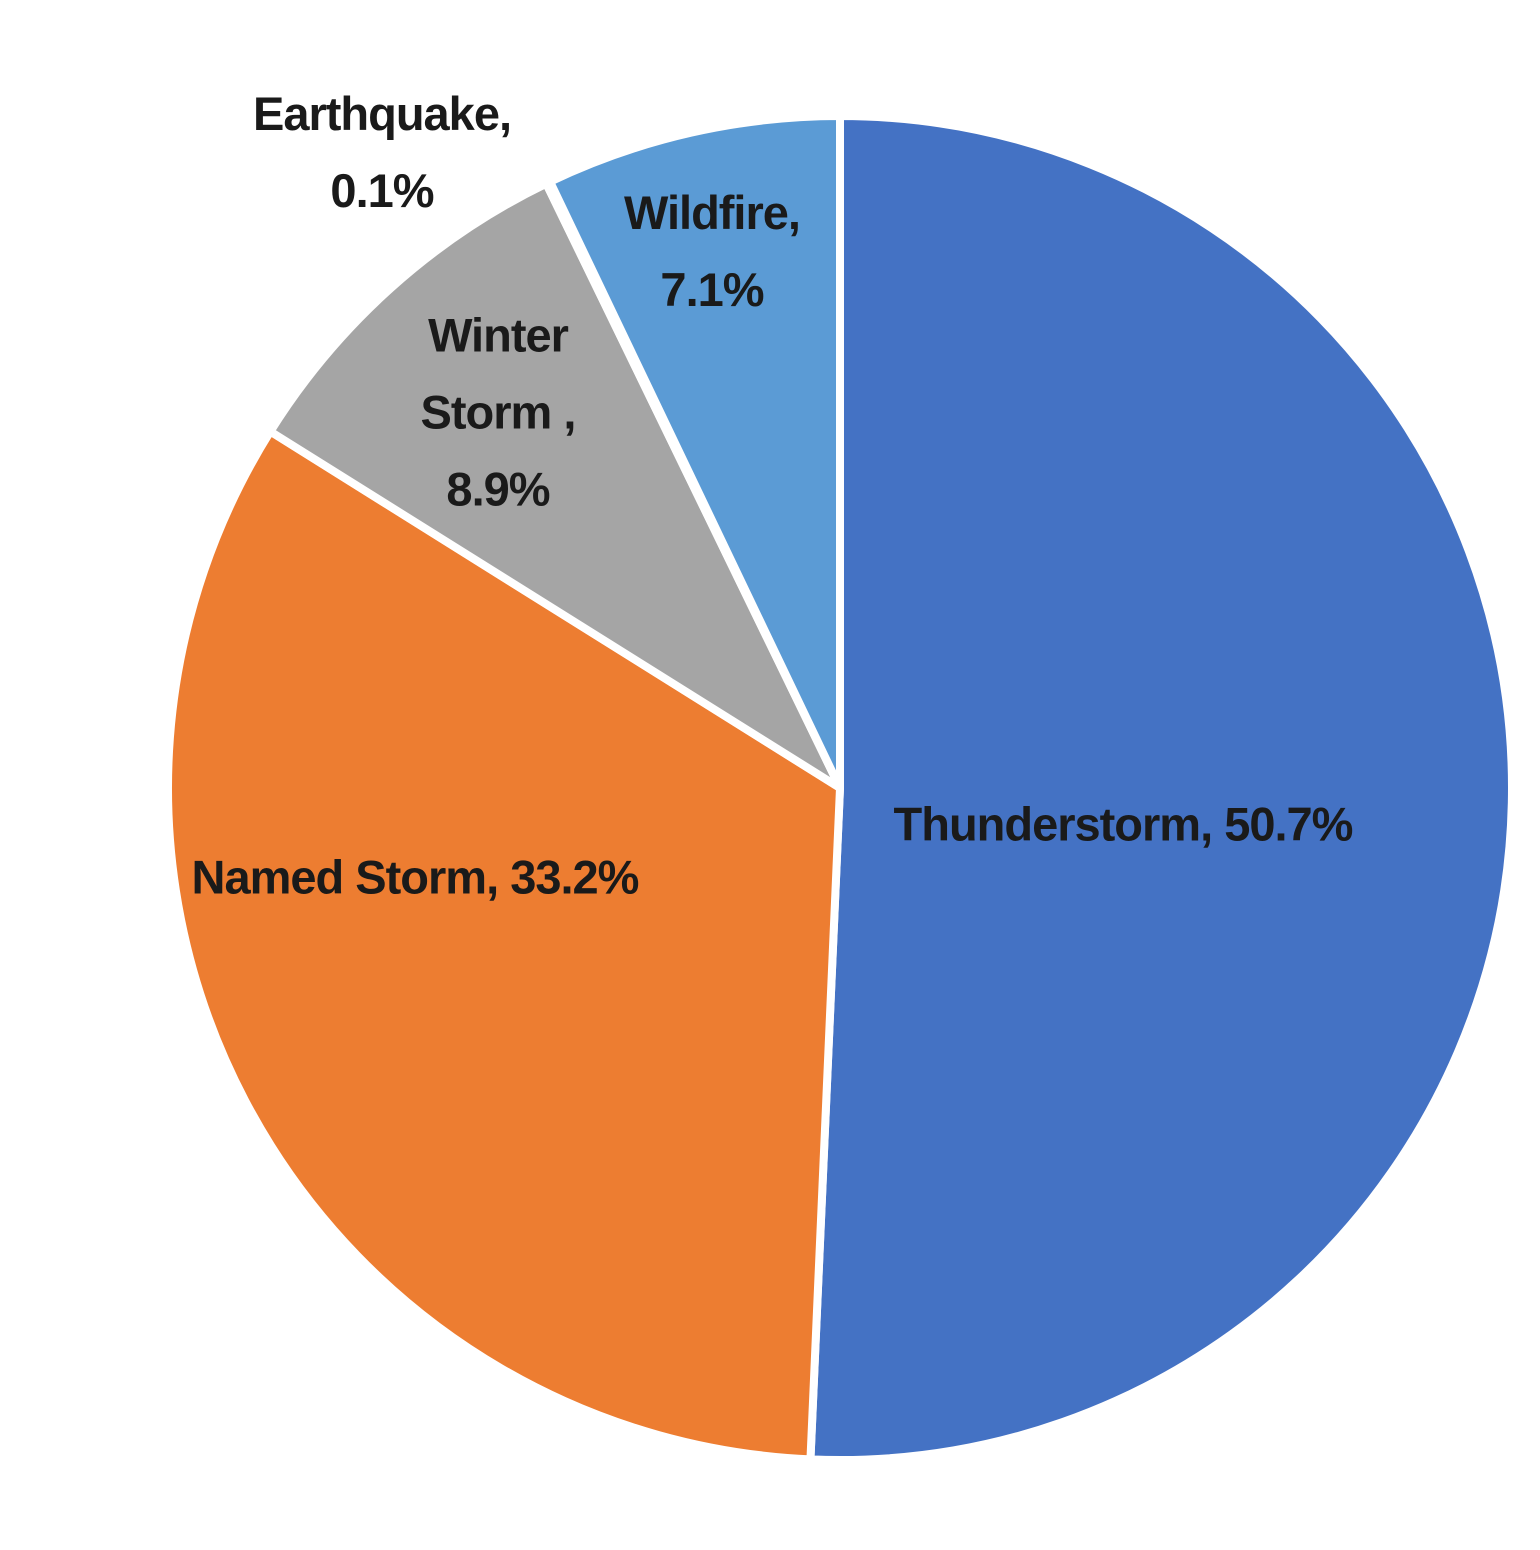  I want to click on data-label-wildfire-line2: 7.1%, so click(712, 289).